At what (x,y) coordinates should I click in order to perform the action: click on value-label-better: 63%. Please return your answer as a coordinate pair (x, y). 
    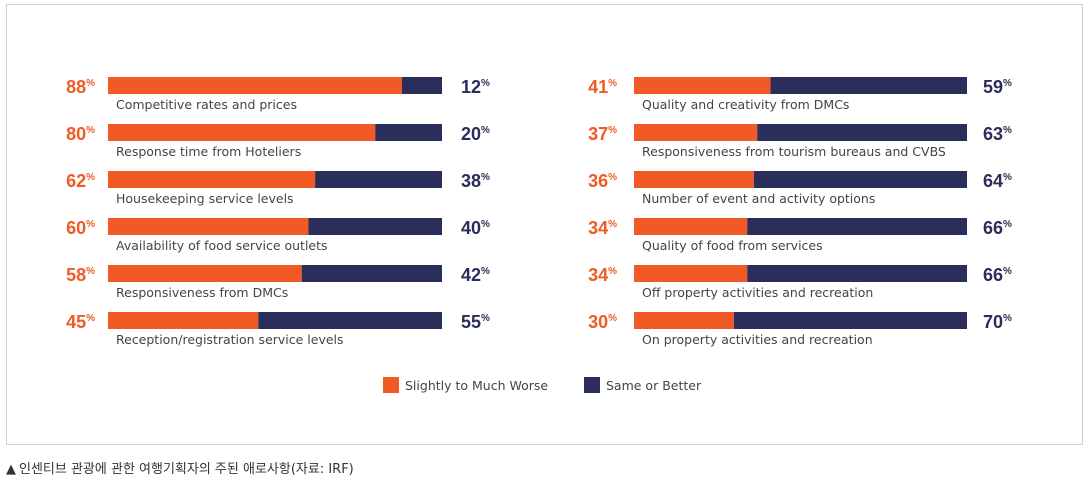
    Looking at the image, I should click on (997, 134).